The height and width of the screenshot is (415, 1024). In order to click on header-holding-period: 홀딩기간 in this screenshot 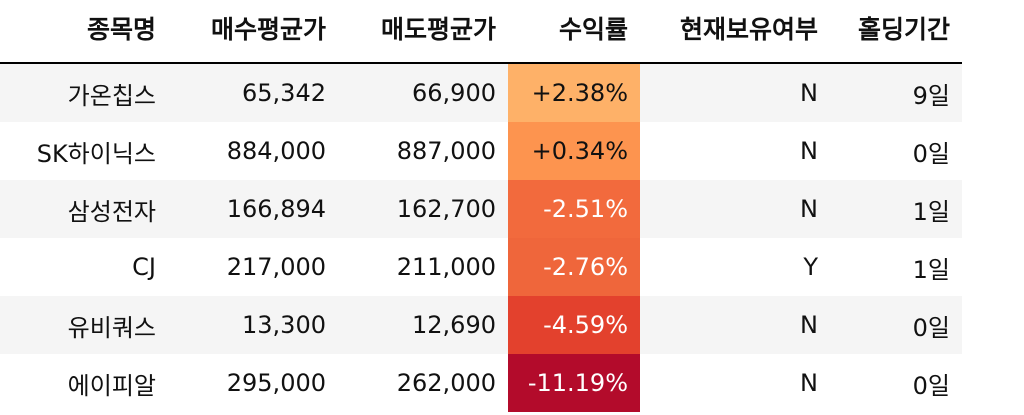, I will do `click(896, 32)`.